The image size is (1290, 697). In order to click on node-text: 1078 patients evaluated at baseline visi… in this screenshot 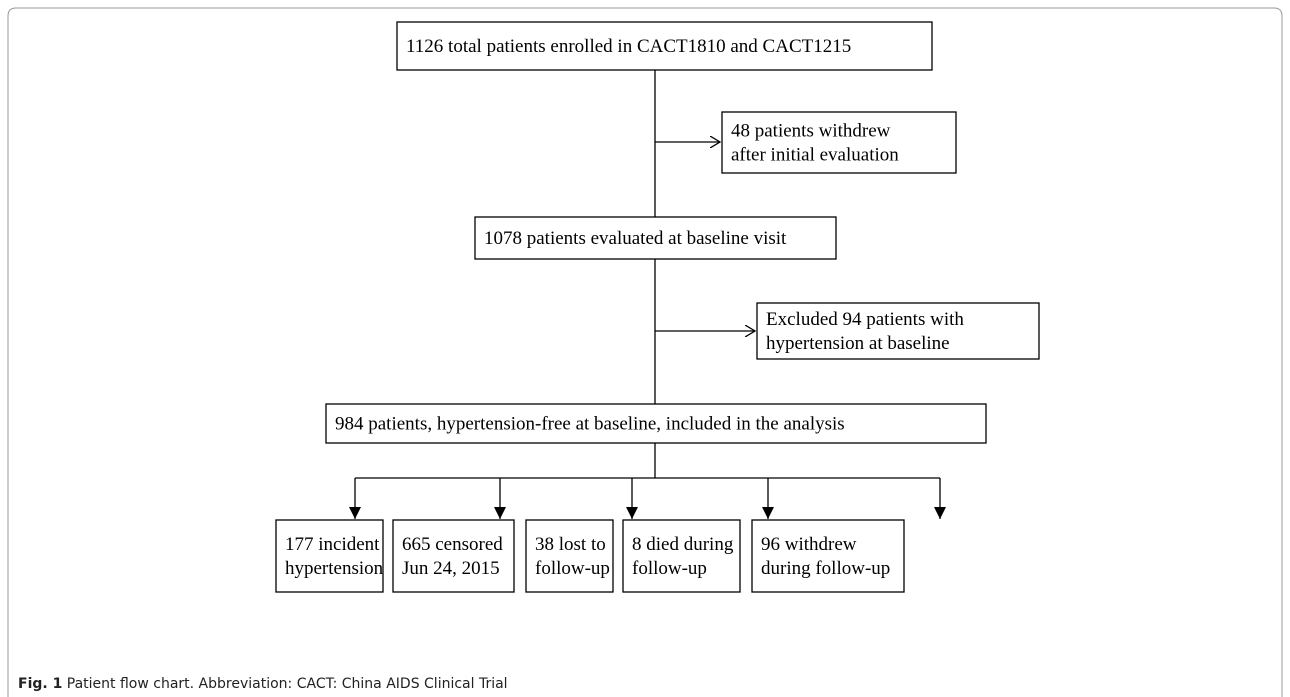, I will do `click(635, 238)`.